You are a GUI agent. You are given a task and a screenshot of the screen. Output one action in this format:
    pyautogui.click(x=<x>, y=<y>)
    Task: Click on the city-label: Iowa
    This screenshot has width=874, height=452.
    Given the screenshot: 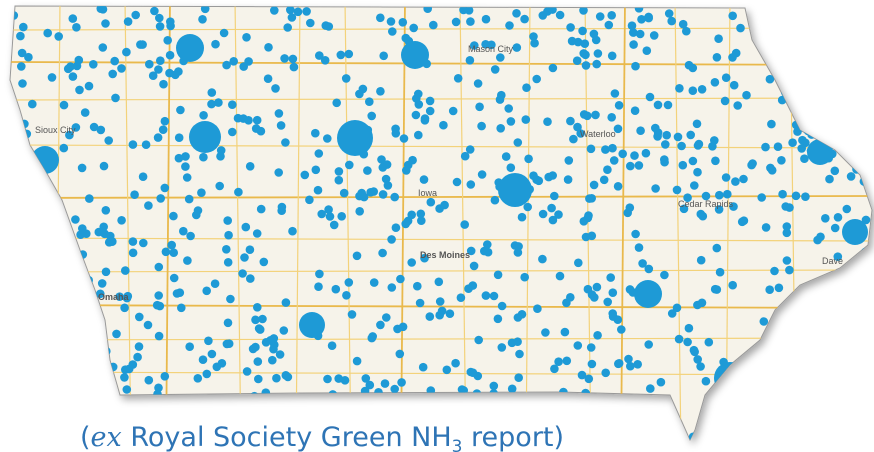 What is the action you would take?
    pyautogui.click(x=427, y=193)
    